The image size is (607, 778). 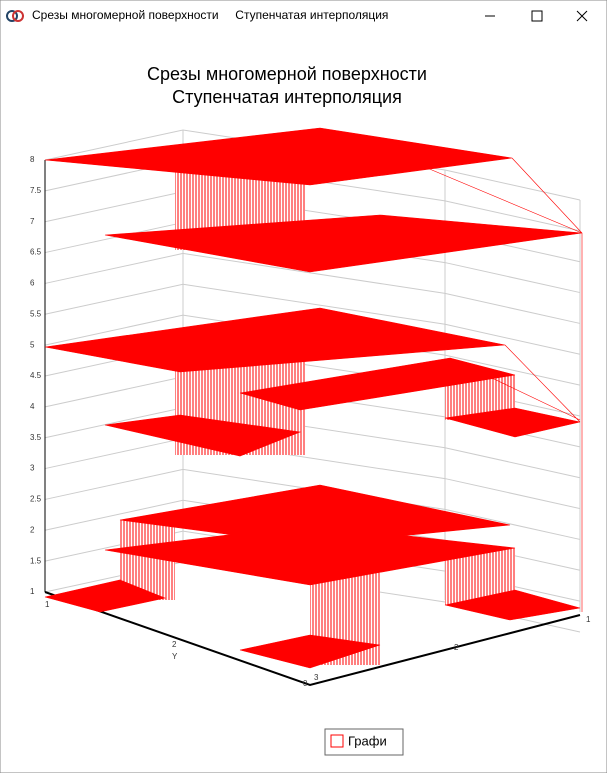 What do you see at coordinates (36, 190) in the screenshot?
I see `z-tick-label: 7.5` at bounding box center [36, 190].